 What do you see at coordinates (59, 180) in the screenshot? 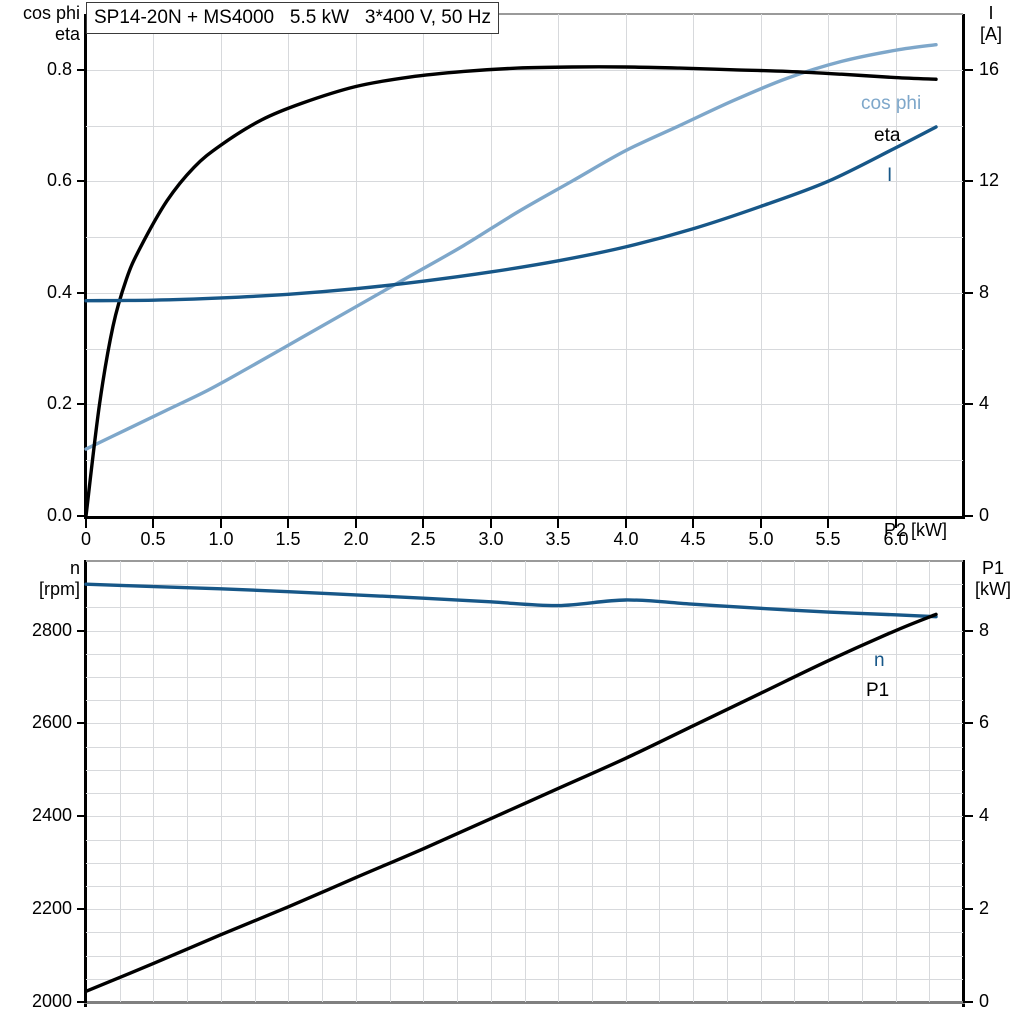
I see `left-axis-tick-label: 0.6` at bounding box center [59, 180].